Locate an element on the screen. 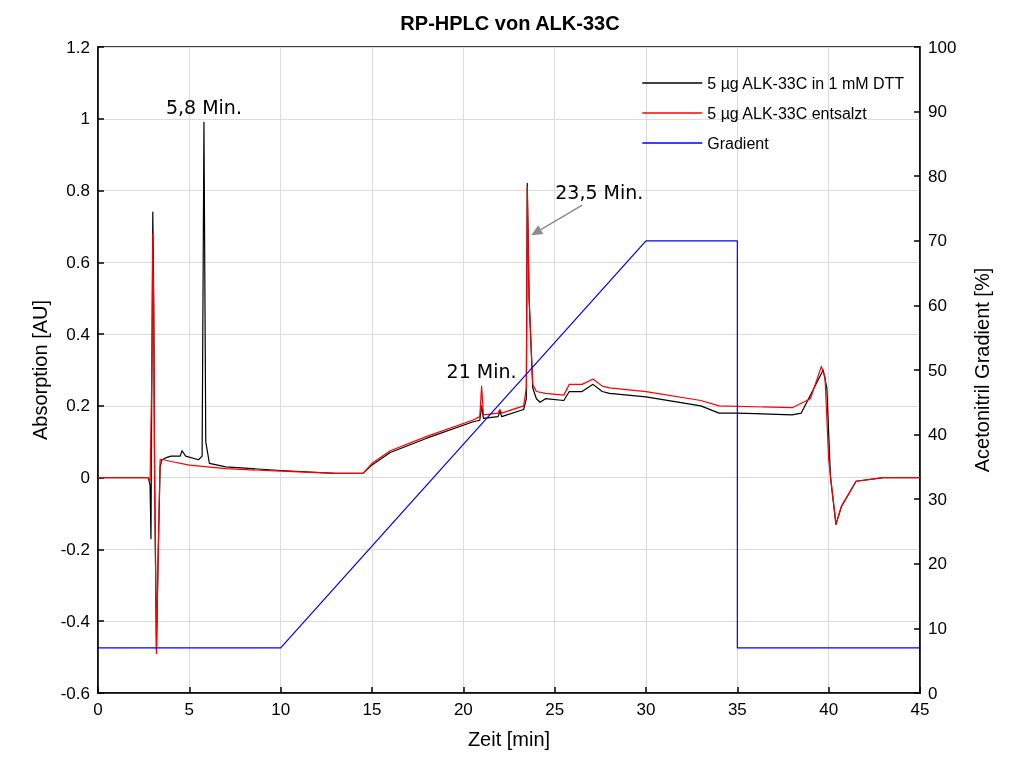 The width and height of the screenshot is (1020, 774). x-tick-label: 45 is located at coordinates (920, 709).